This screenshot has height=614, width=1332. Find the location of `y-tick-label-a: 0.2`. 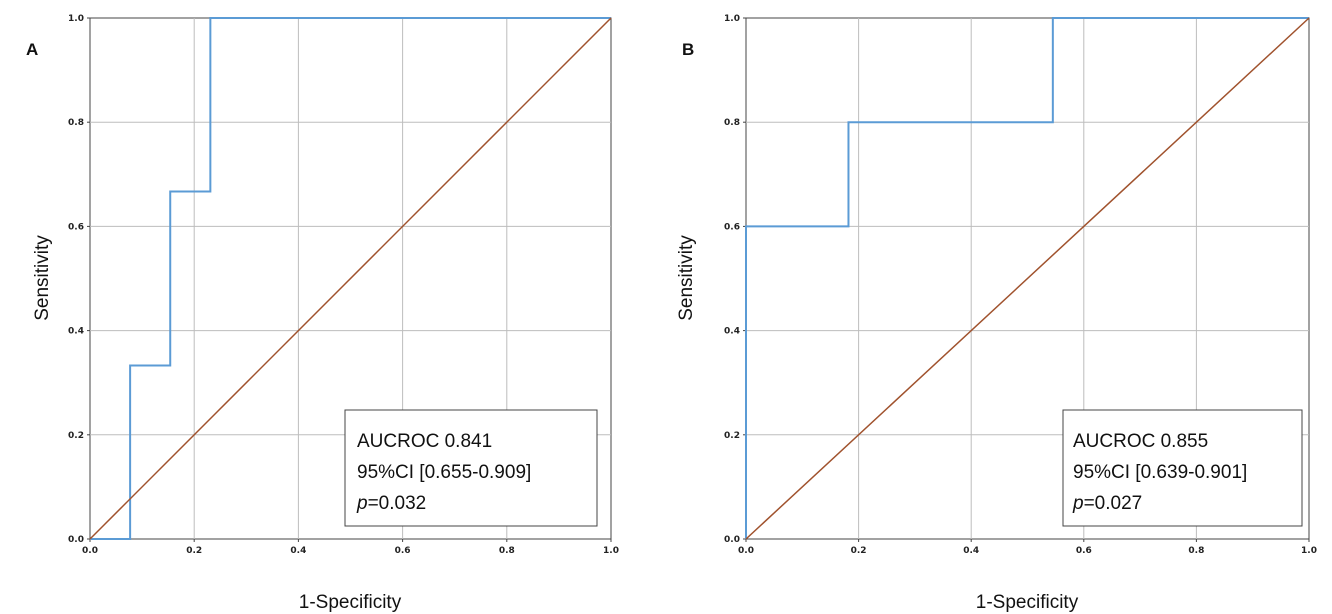

y-tick-label-a: 0.2 is located at coordinates (76, 436).